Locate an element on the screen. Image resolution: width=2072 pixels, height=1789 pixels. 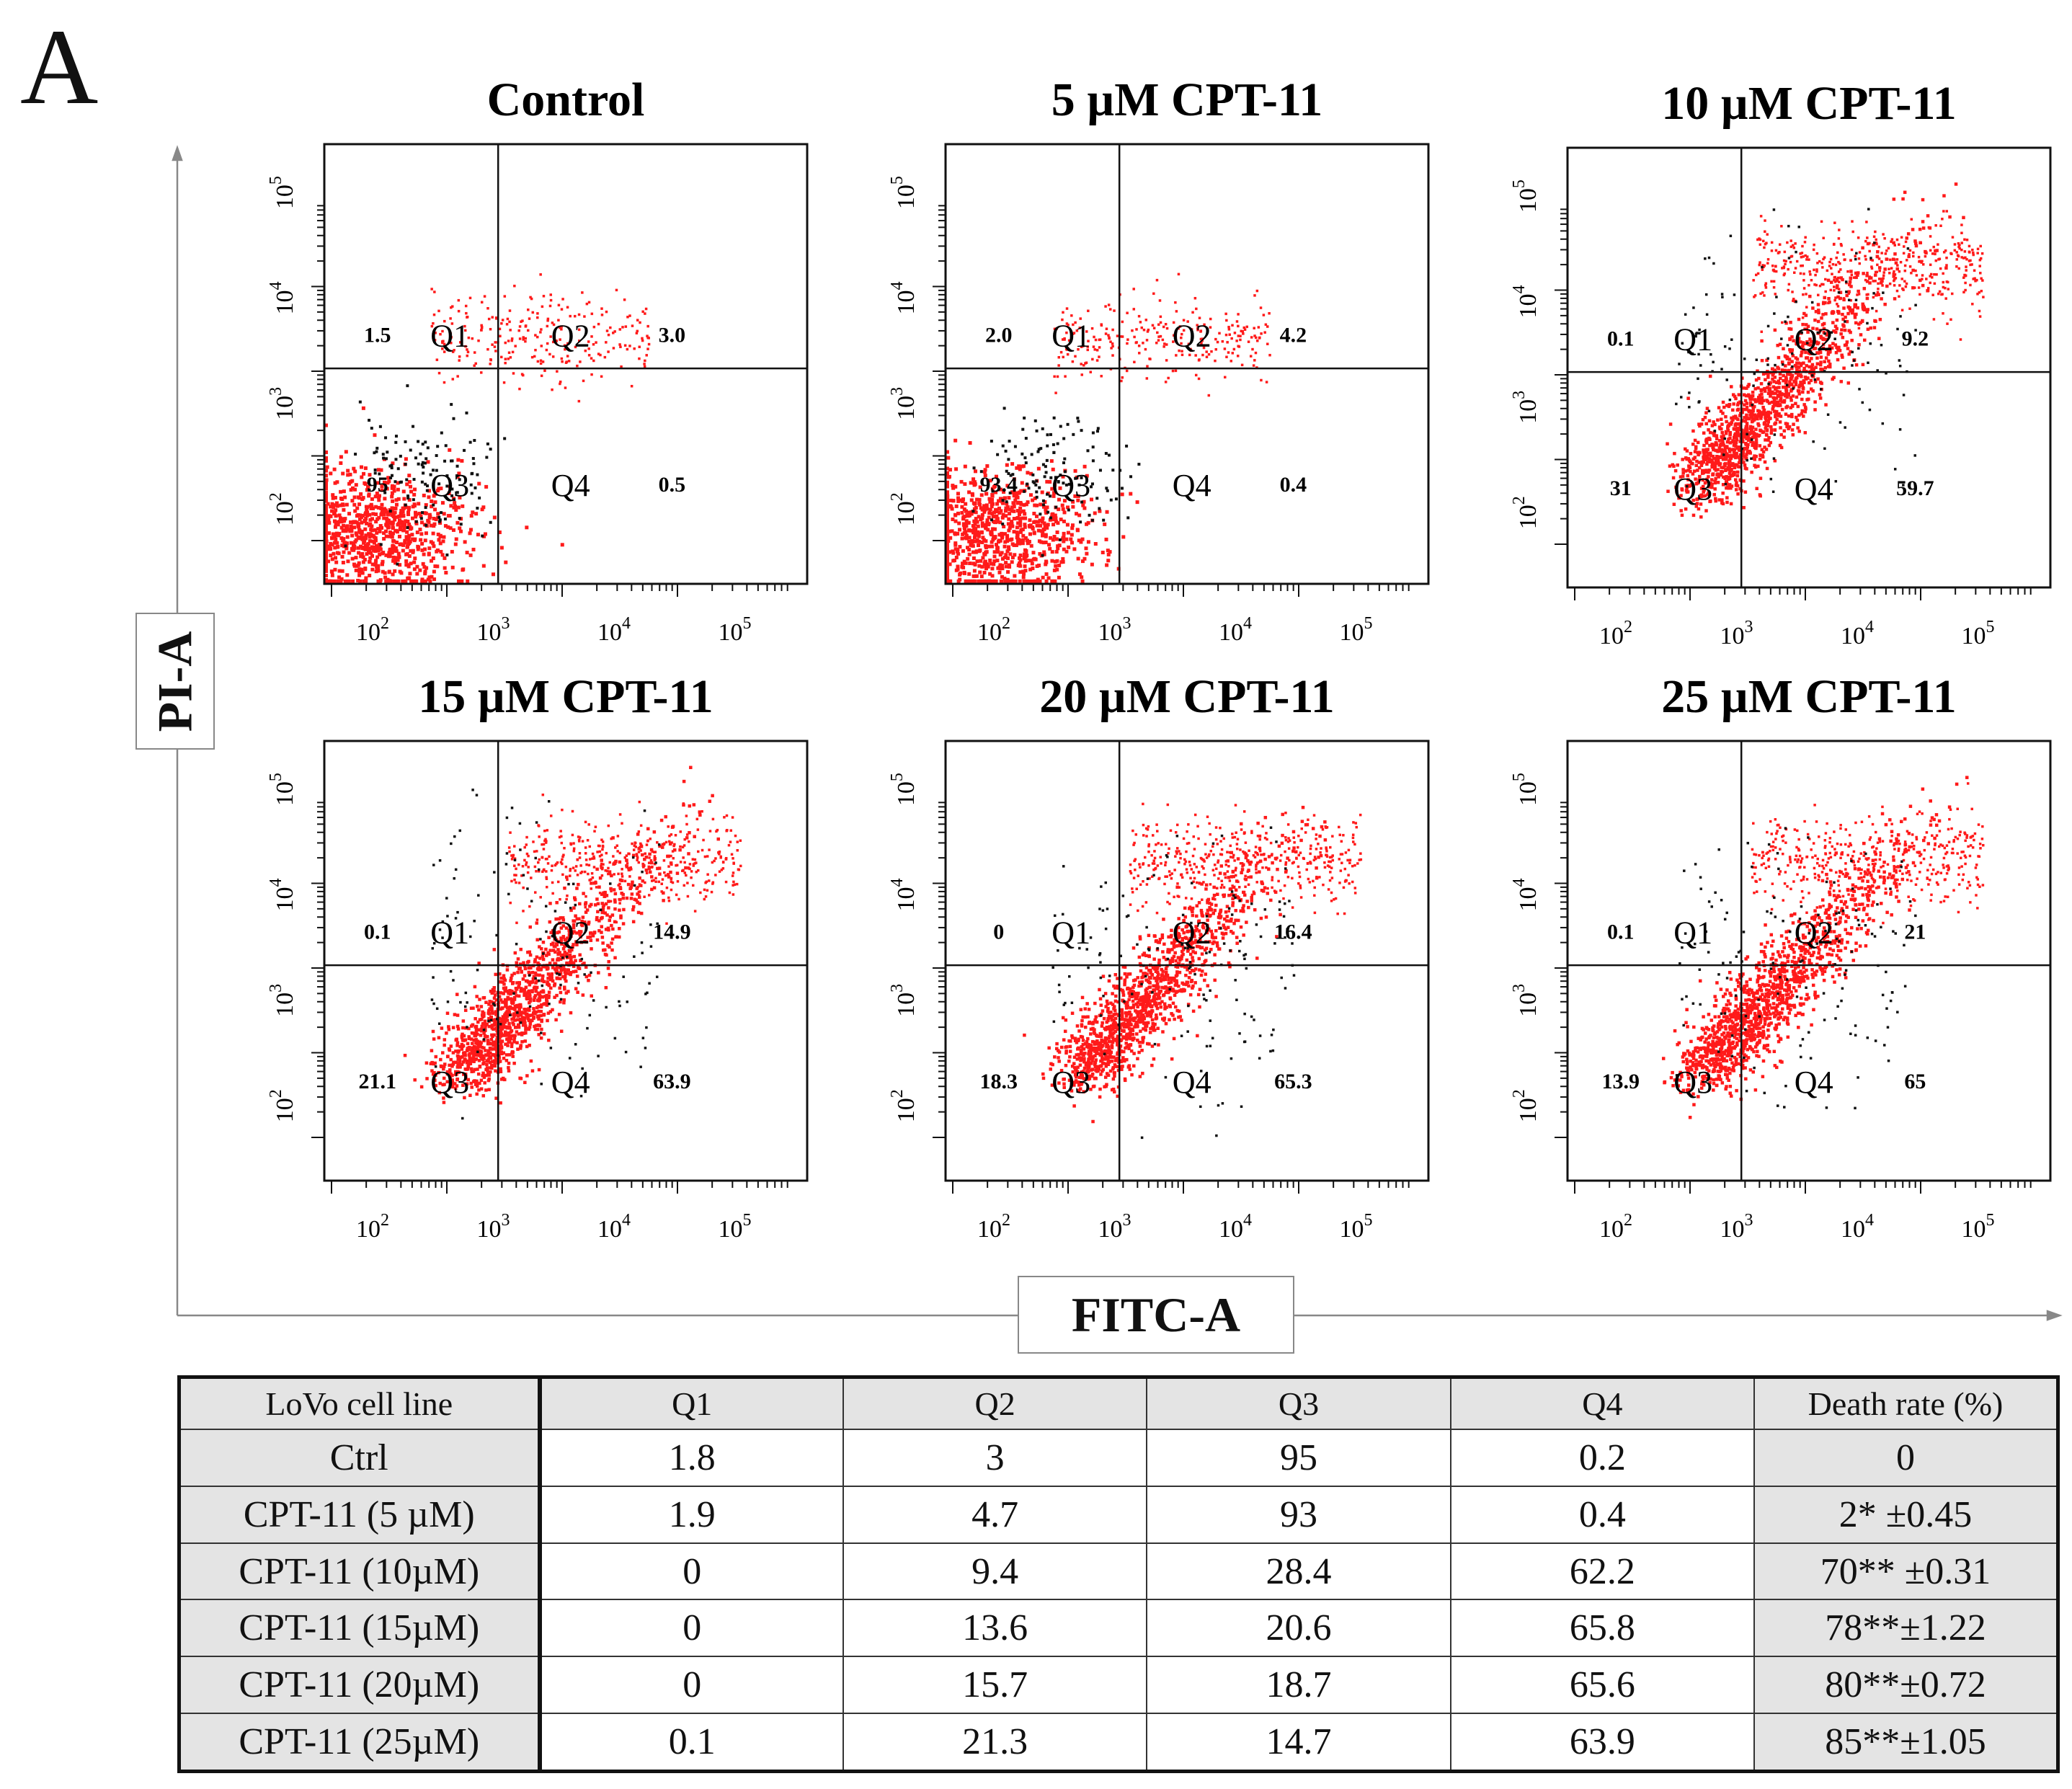
quadrant-value: 31 is located at coordinates (1621, 488).